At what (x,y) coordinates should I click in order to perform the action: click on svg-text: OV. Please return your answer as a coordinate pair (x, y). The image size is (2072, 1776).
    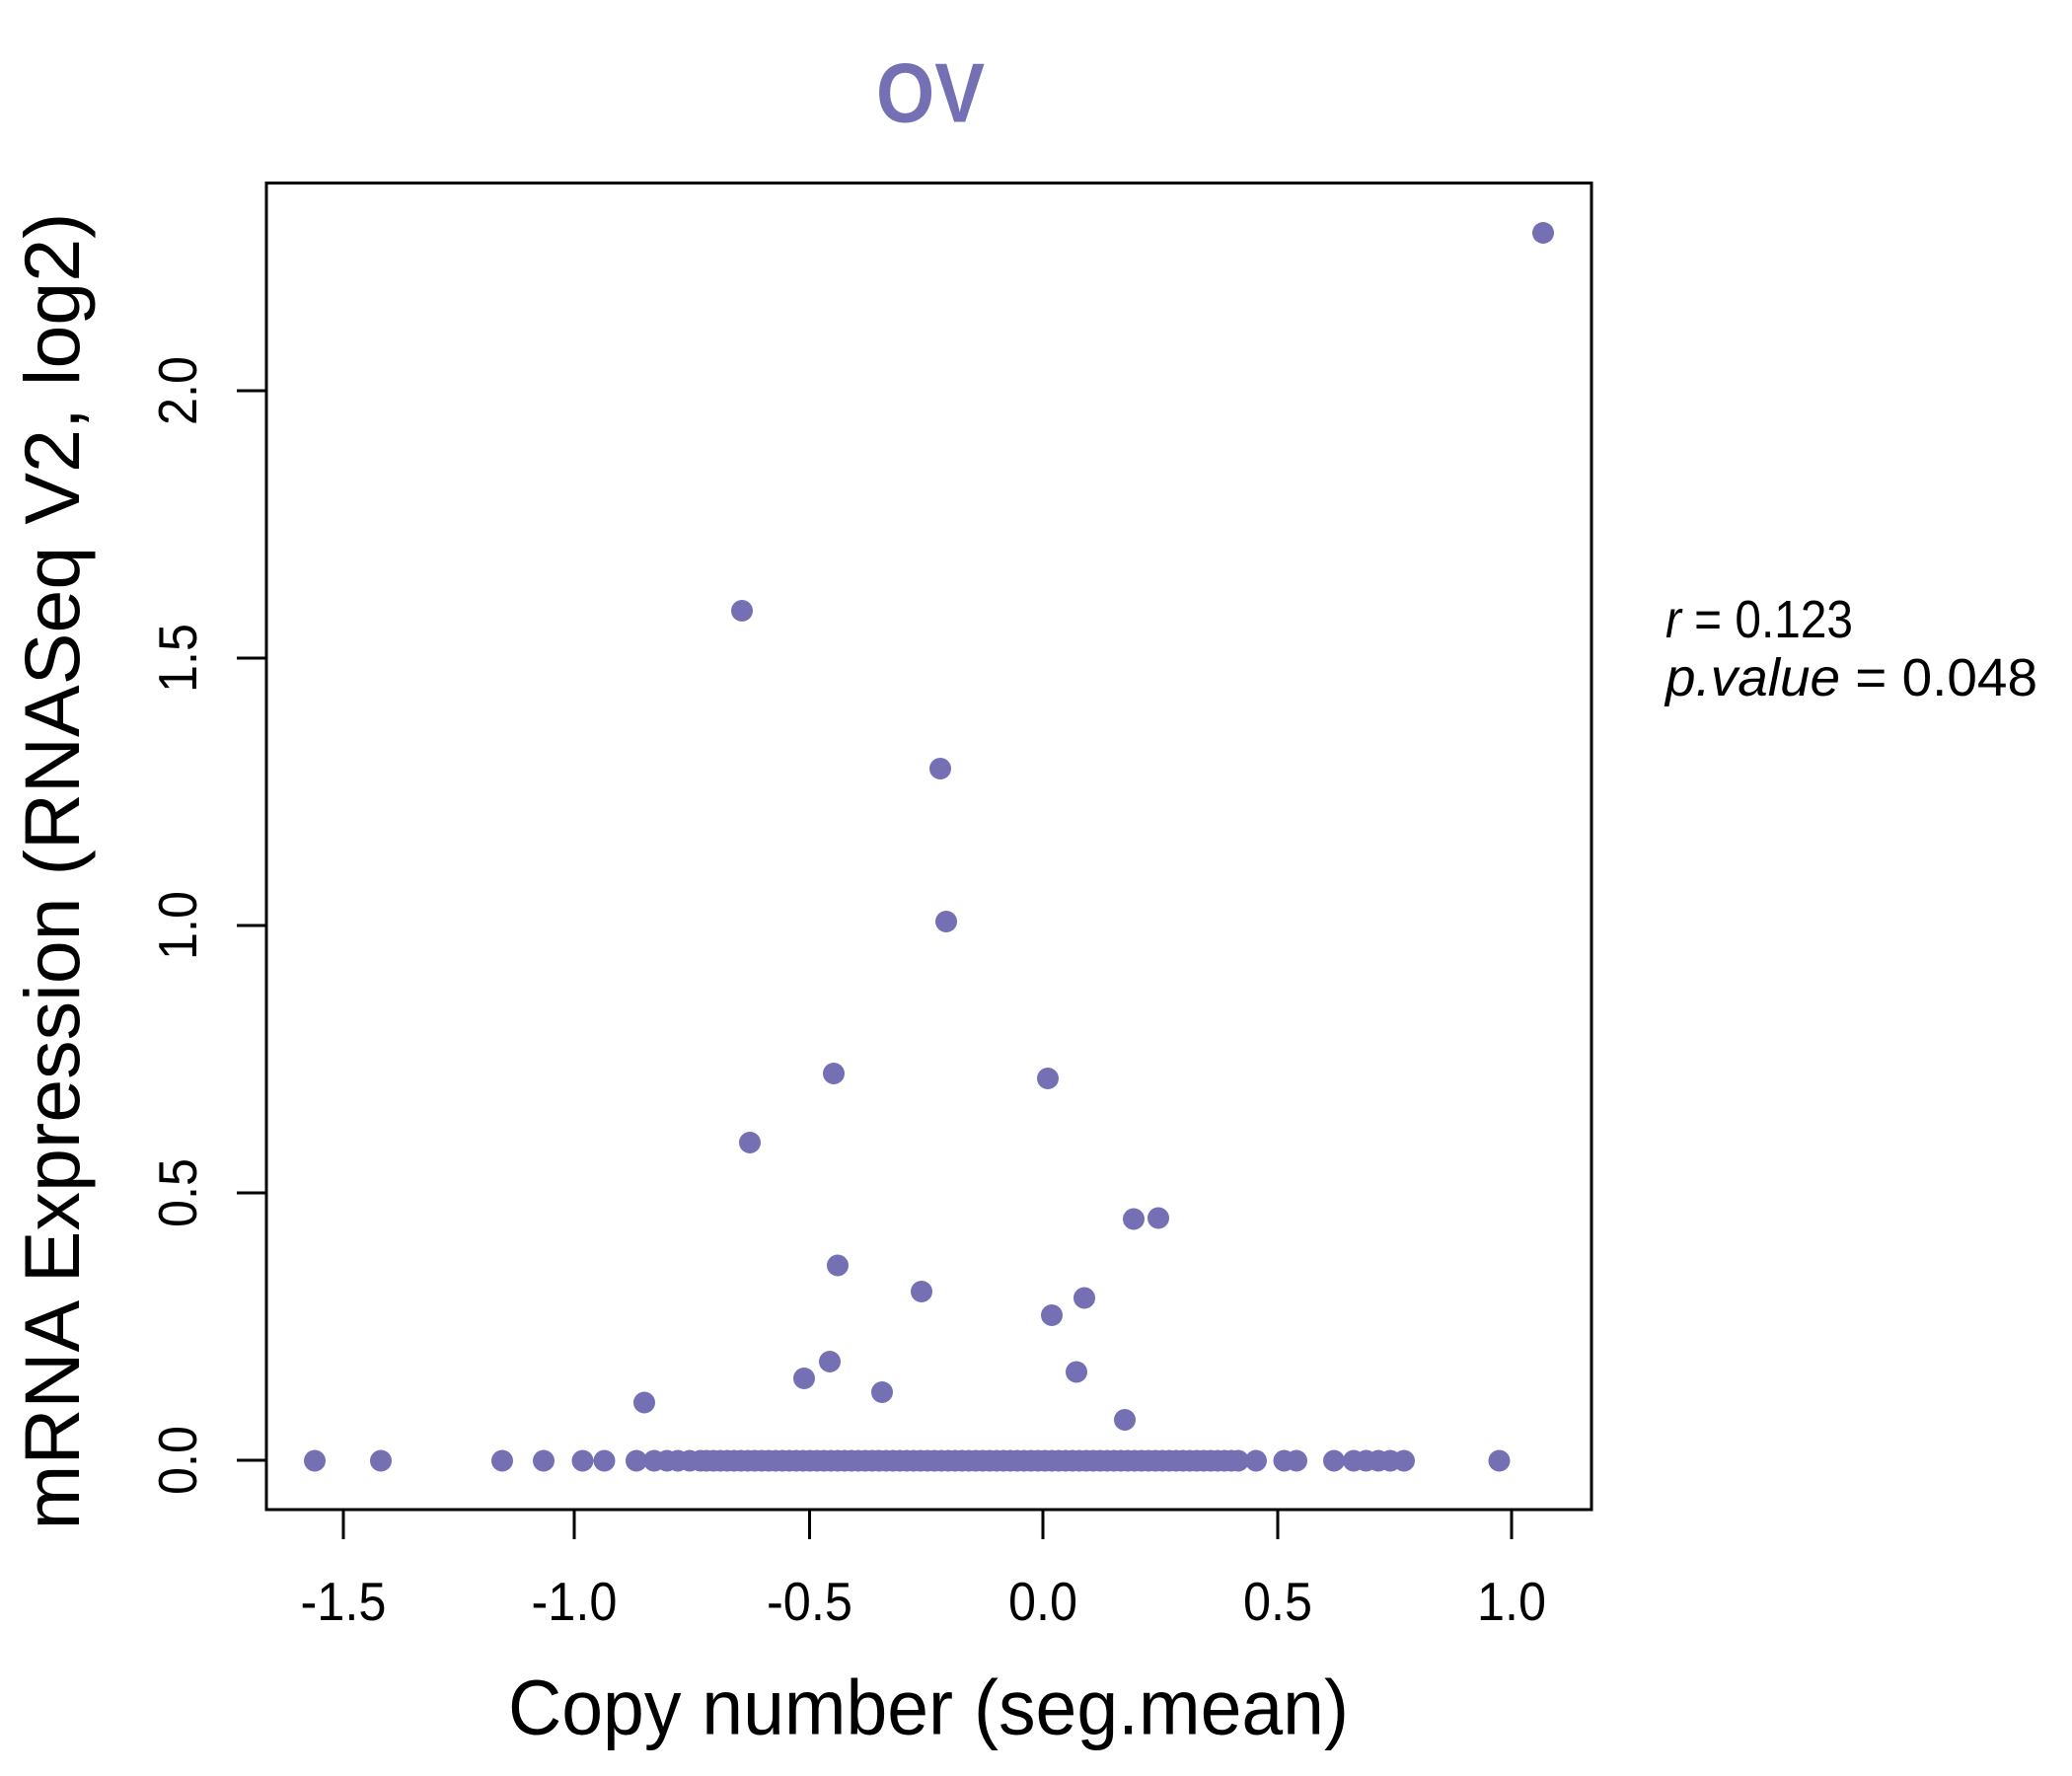
    Looking at the image, I should click on (931, 94).